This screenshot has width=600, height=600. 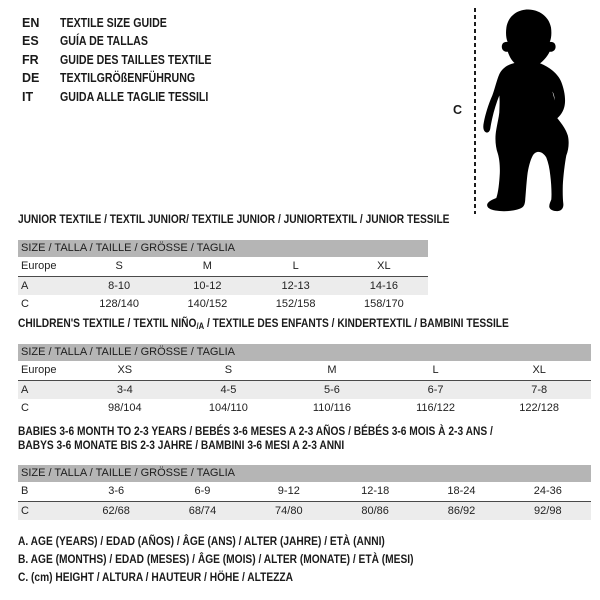 What do you see at coordinates (31, 23) in the screenshot?
I see `language-code: EN` at bounding box center [31, 23].